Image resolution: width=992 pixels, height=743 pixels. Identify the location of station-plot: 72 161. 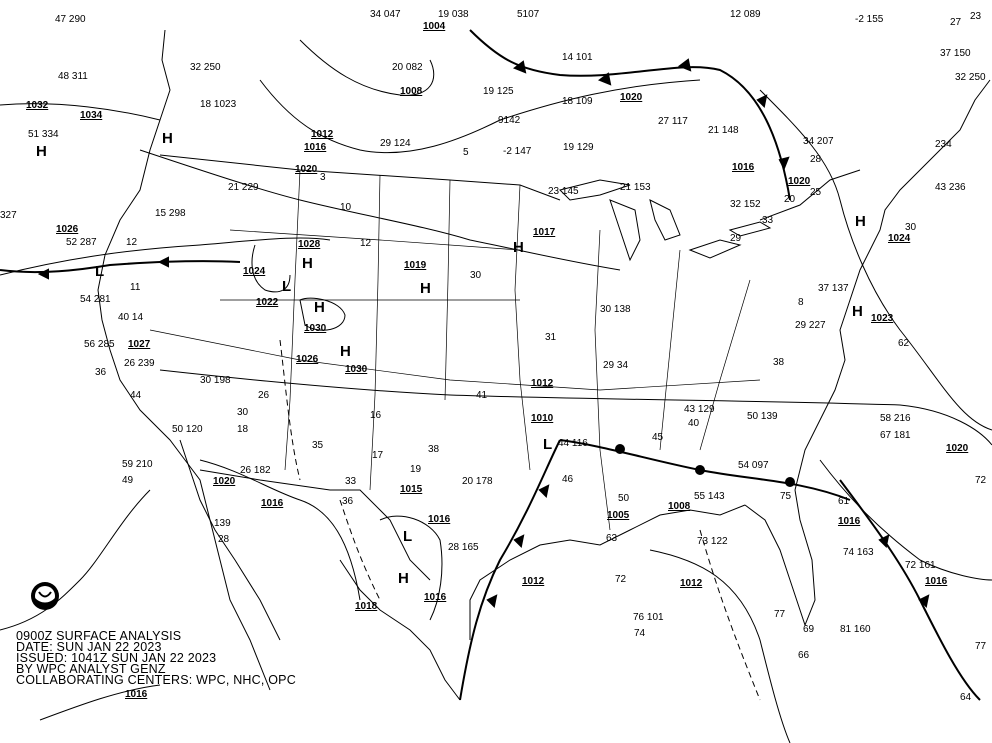
(920, 565).